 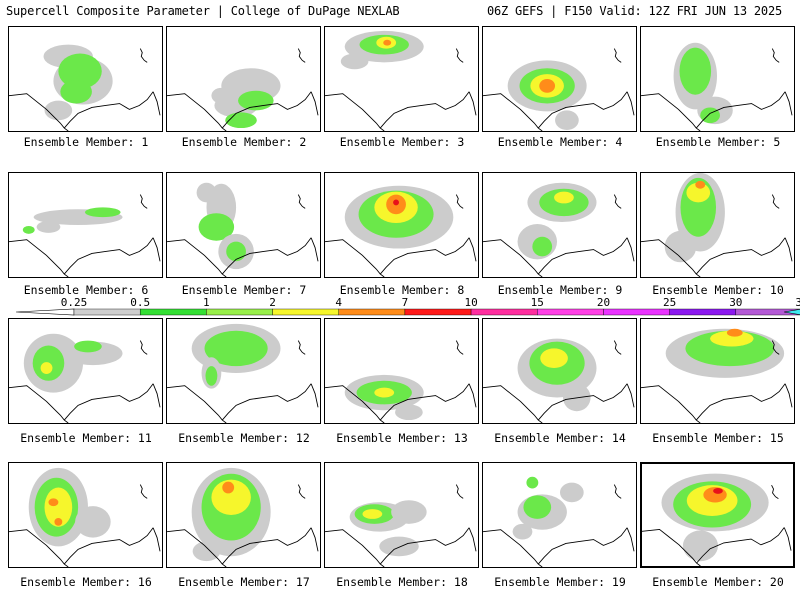 What do you see at coordinates (718, 142) in the screenshot?
I see `ensemble-member-label: Ensemble Member: 5` at bounding box center [718, 142].